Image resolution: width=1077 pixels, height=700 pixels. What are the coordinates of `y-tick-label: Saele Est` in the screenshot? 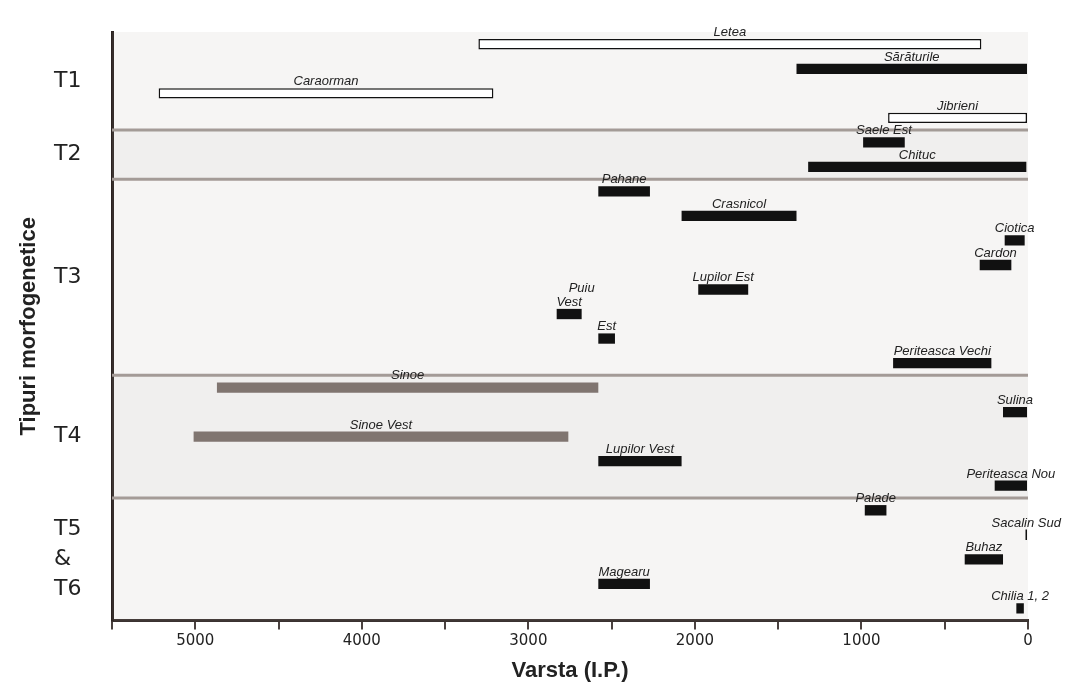 It's located at (885, 130).